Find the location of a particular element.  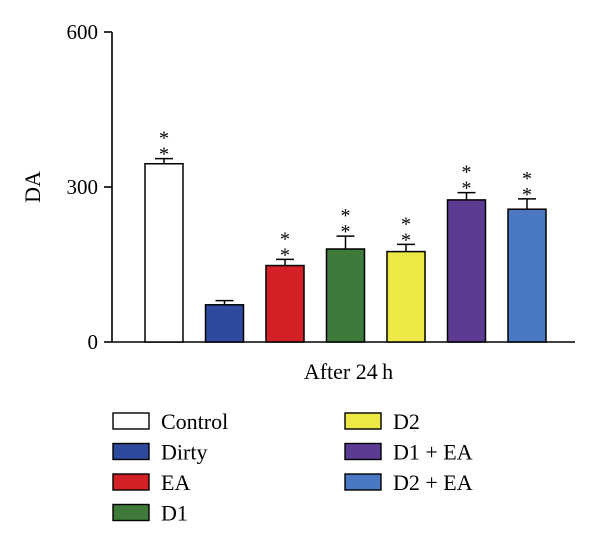

x-axis-label: After 24 h is located at coordinates (348, 371).